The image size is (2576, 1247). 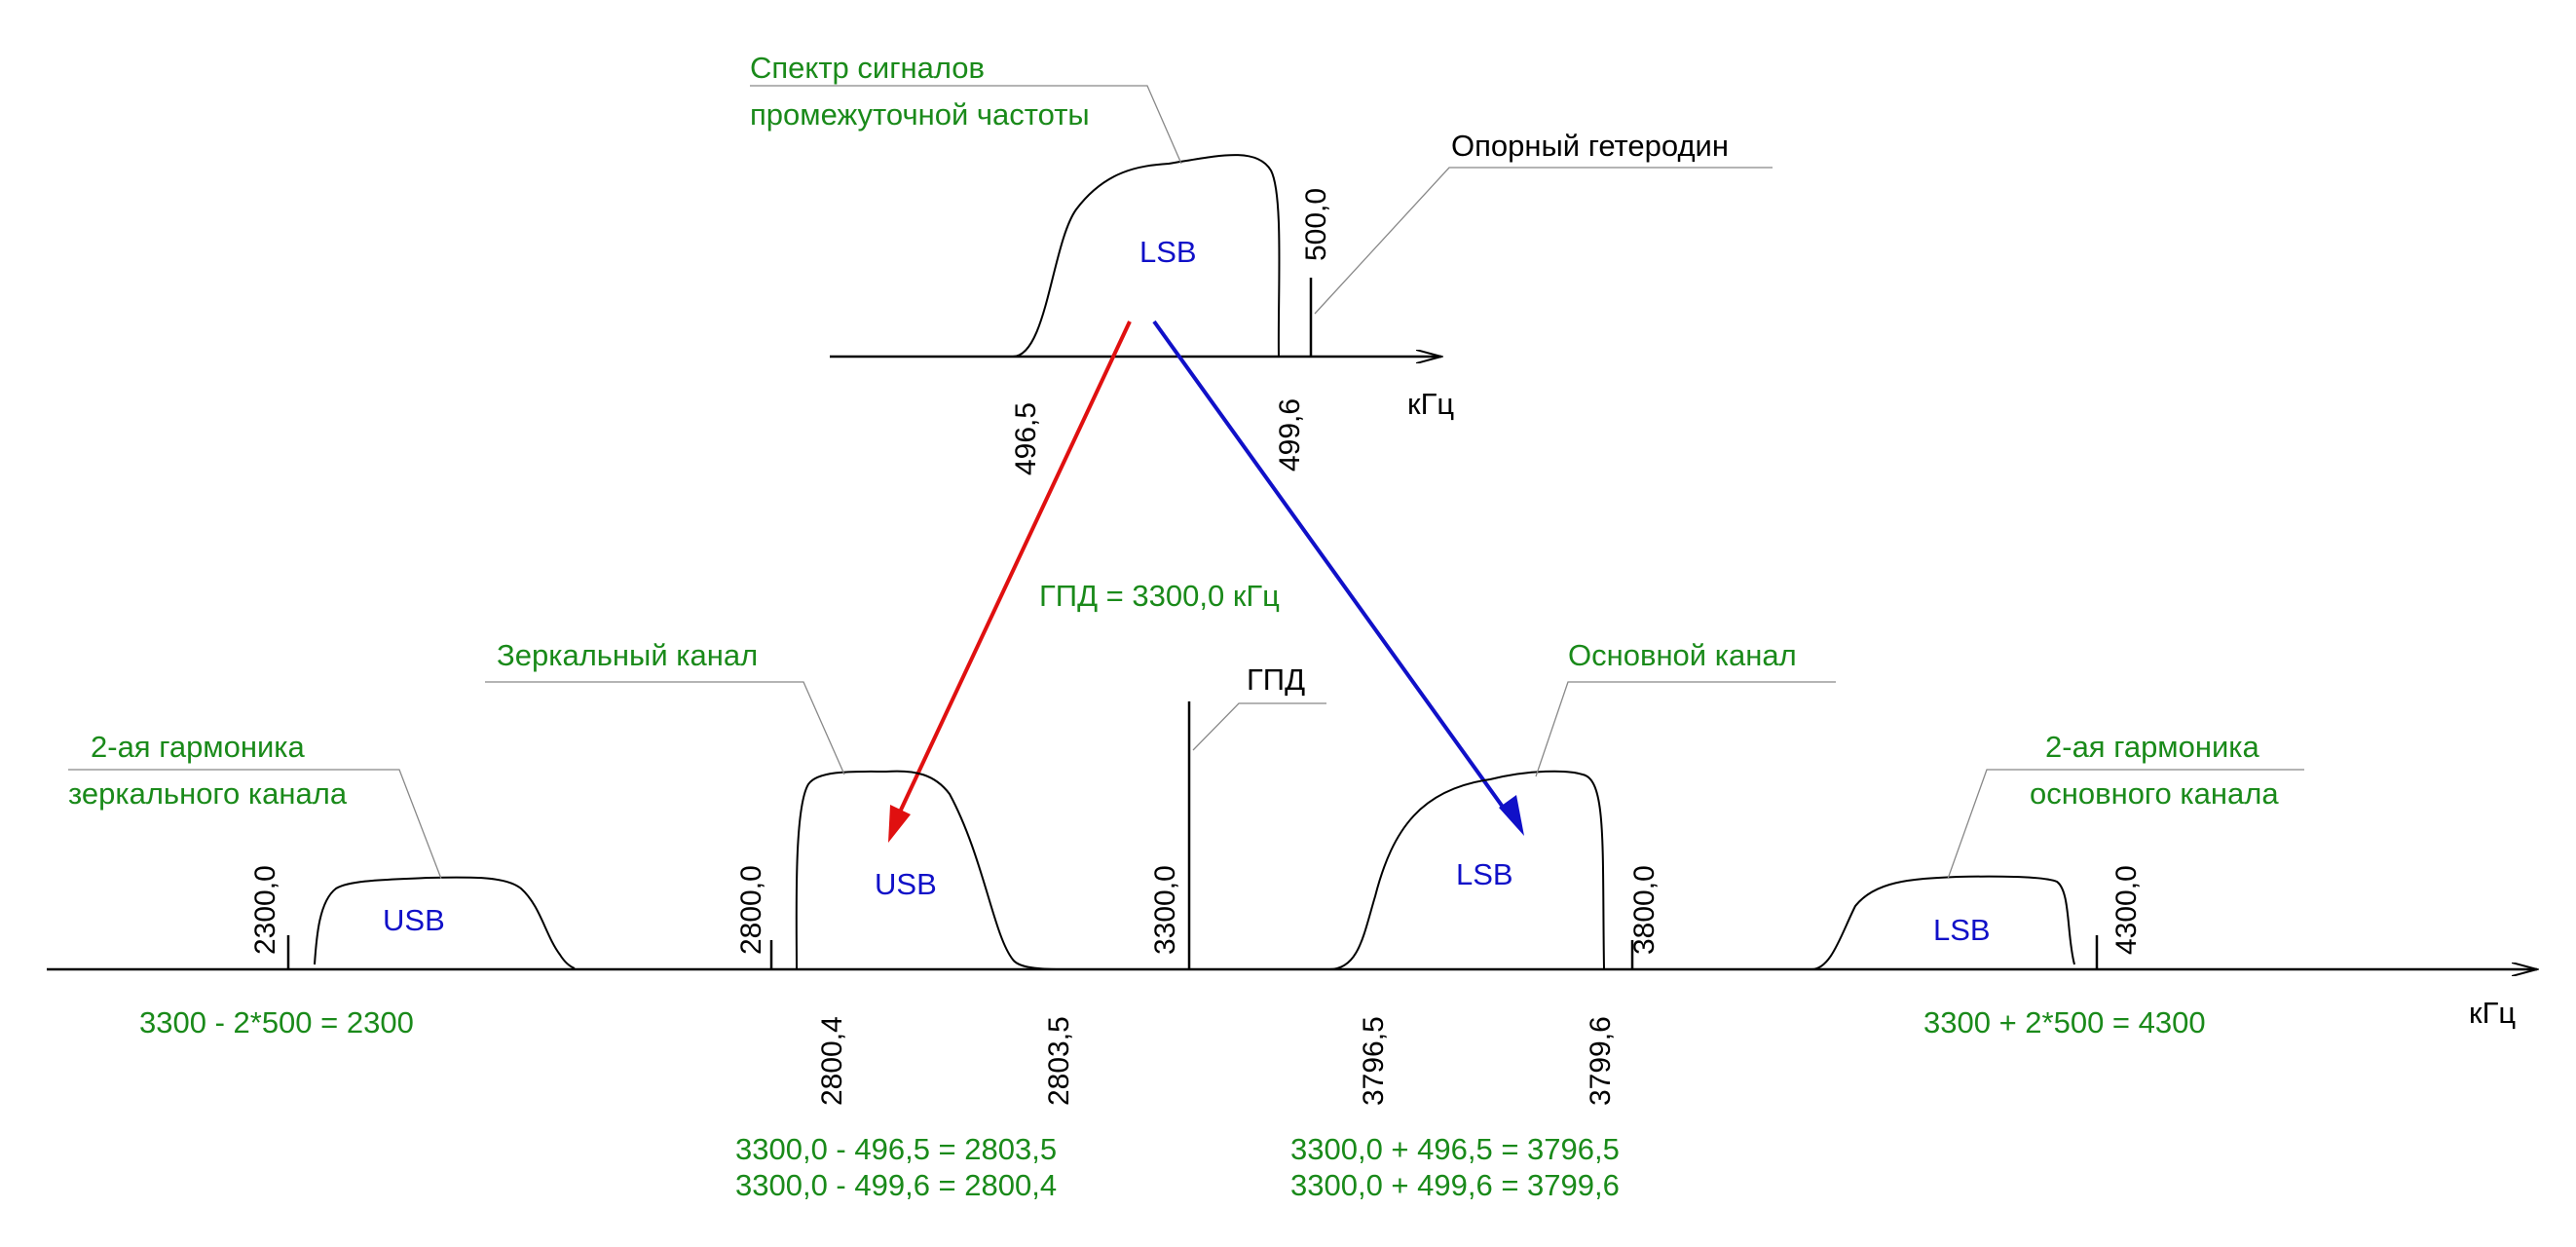 I want to click on main-lsb-label: LSB, so click(x=1484, y=874).